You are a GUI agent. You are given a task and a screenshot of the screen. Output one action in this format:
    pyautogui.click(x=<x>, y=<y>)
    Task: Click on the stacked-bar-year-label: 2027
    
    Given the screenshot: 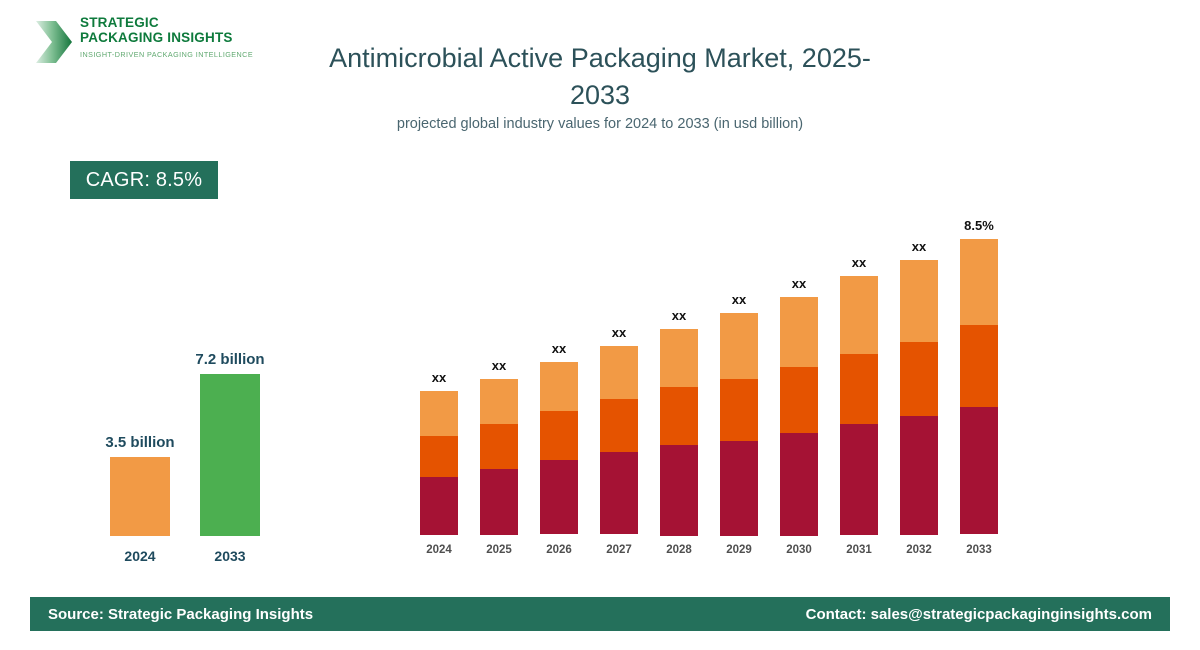 What is the action you would take?
    pyautogui.click(x=619, y=550)
    